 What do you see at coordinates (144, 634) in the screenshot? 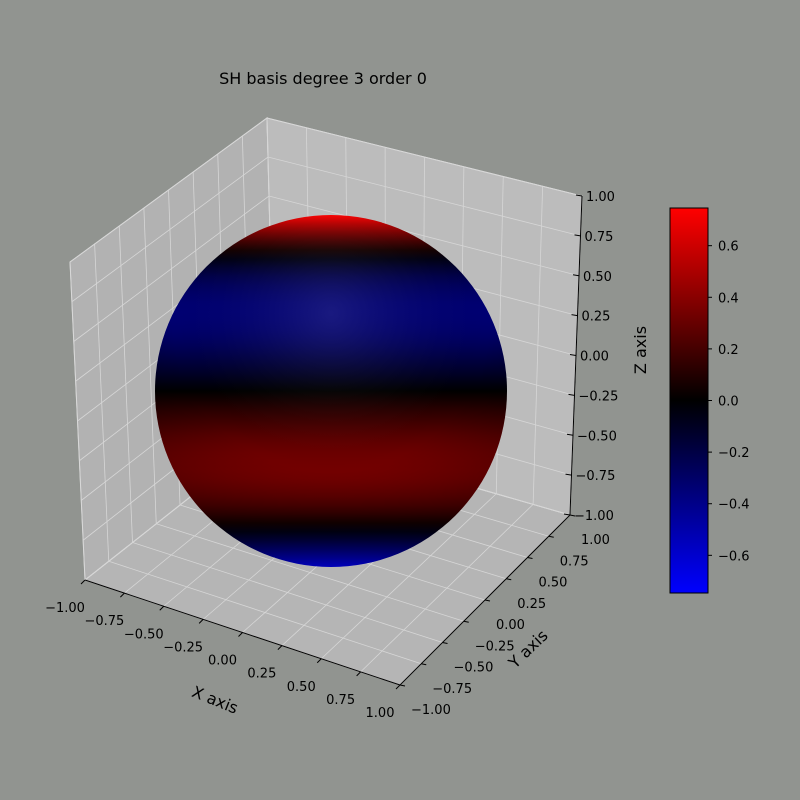
I see `x-tick-label: −0.50` at bounding box center [144, 634].